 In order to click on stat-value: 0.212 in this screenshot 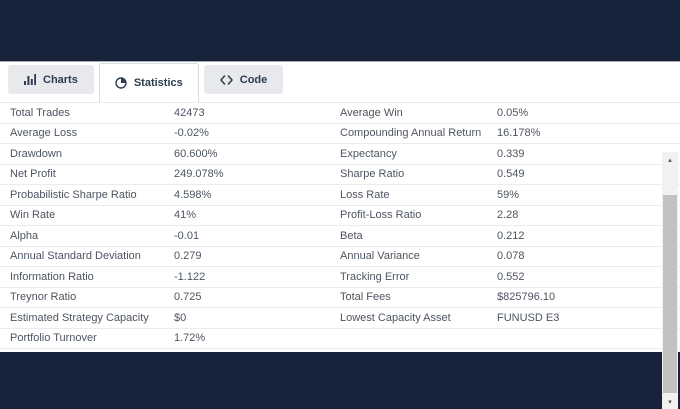, I will do `click(511, 235)`.